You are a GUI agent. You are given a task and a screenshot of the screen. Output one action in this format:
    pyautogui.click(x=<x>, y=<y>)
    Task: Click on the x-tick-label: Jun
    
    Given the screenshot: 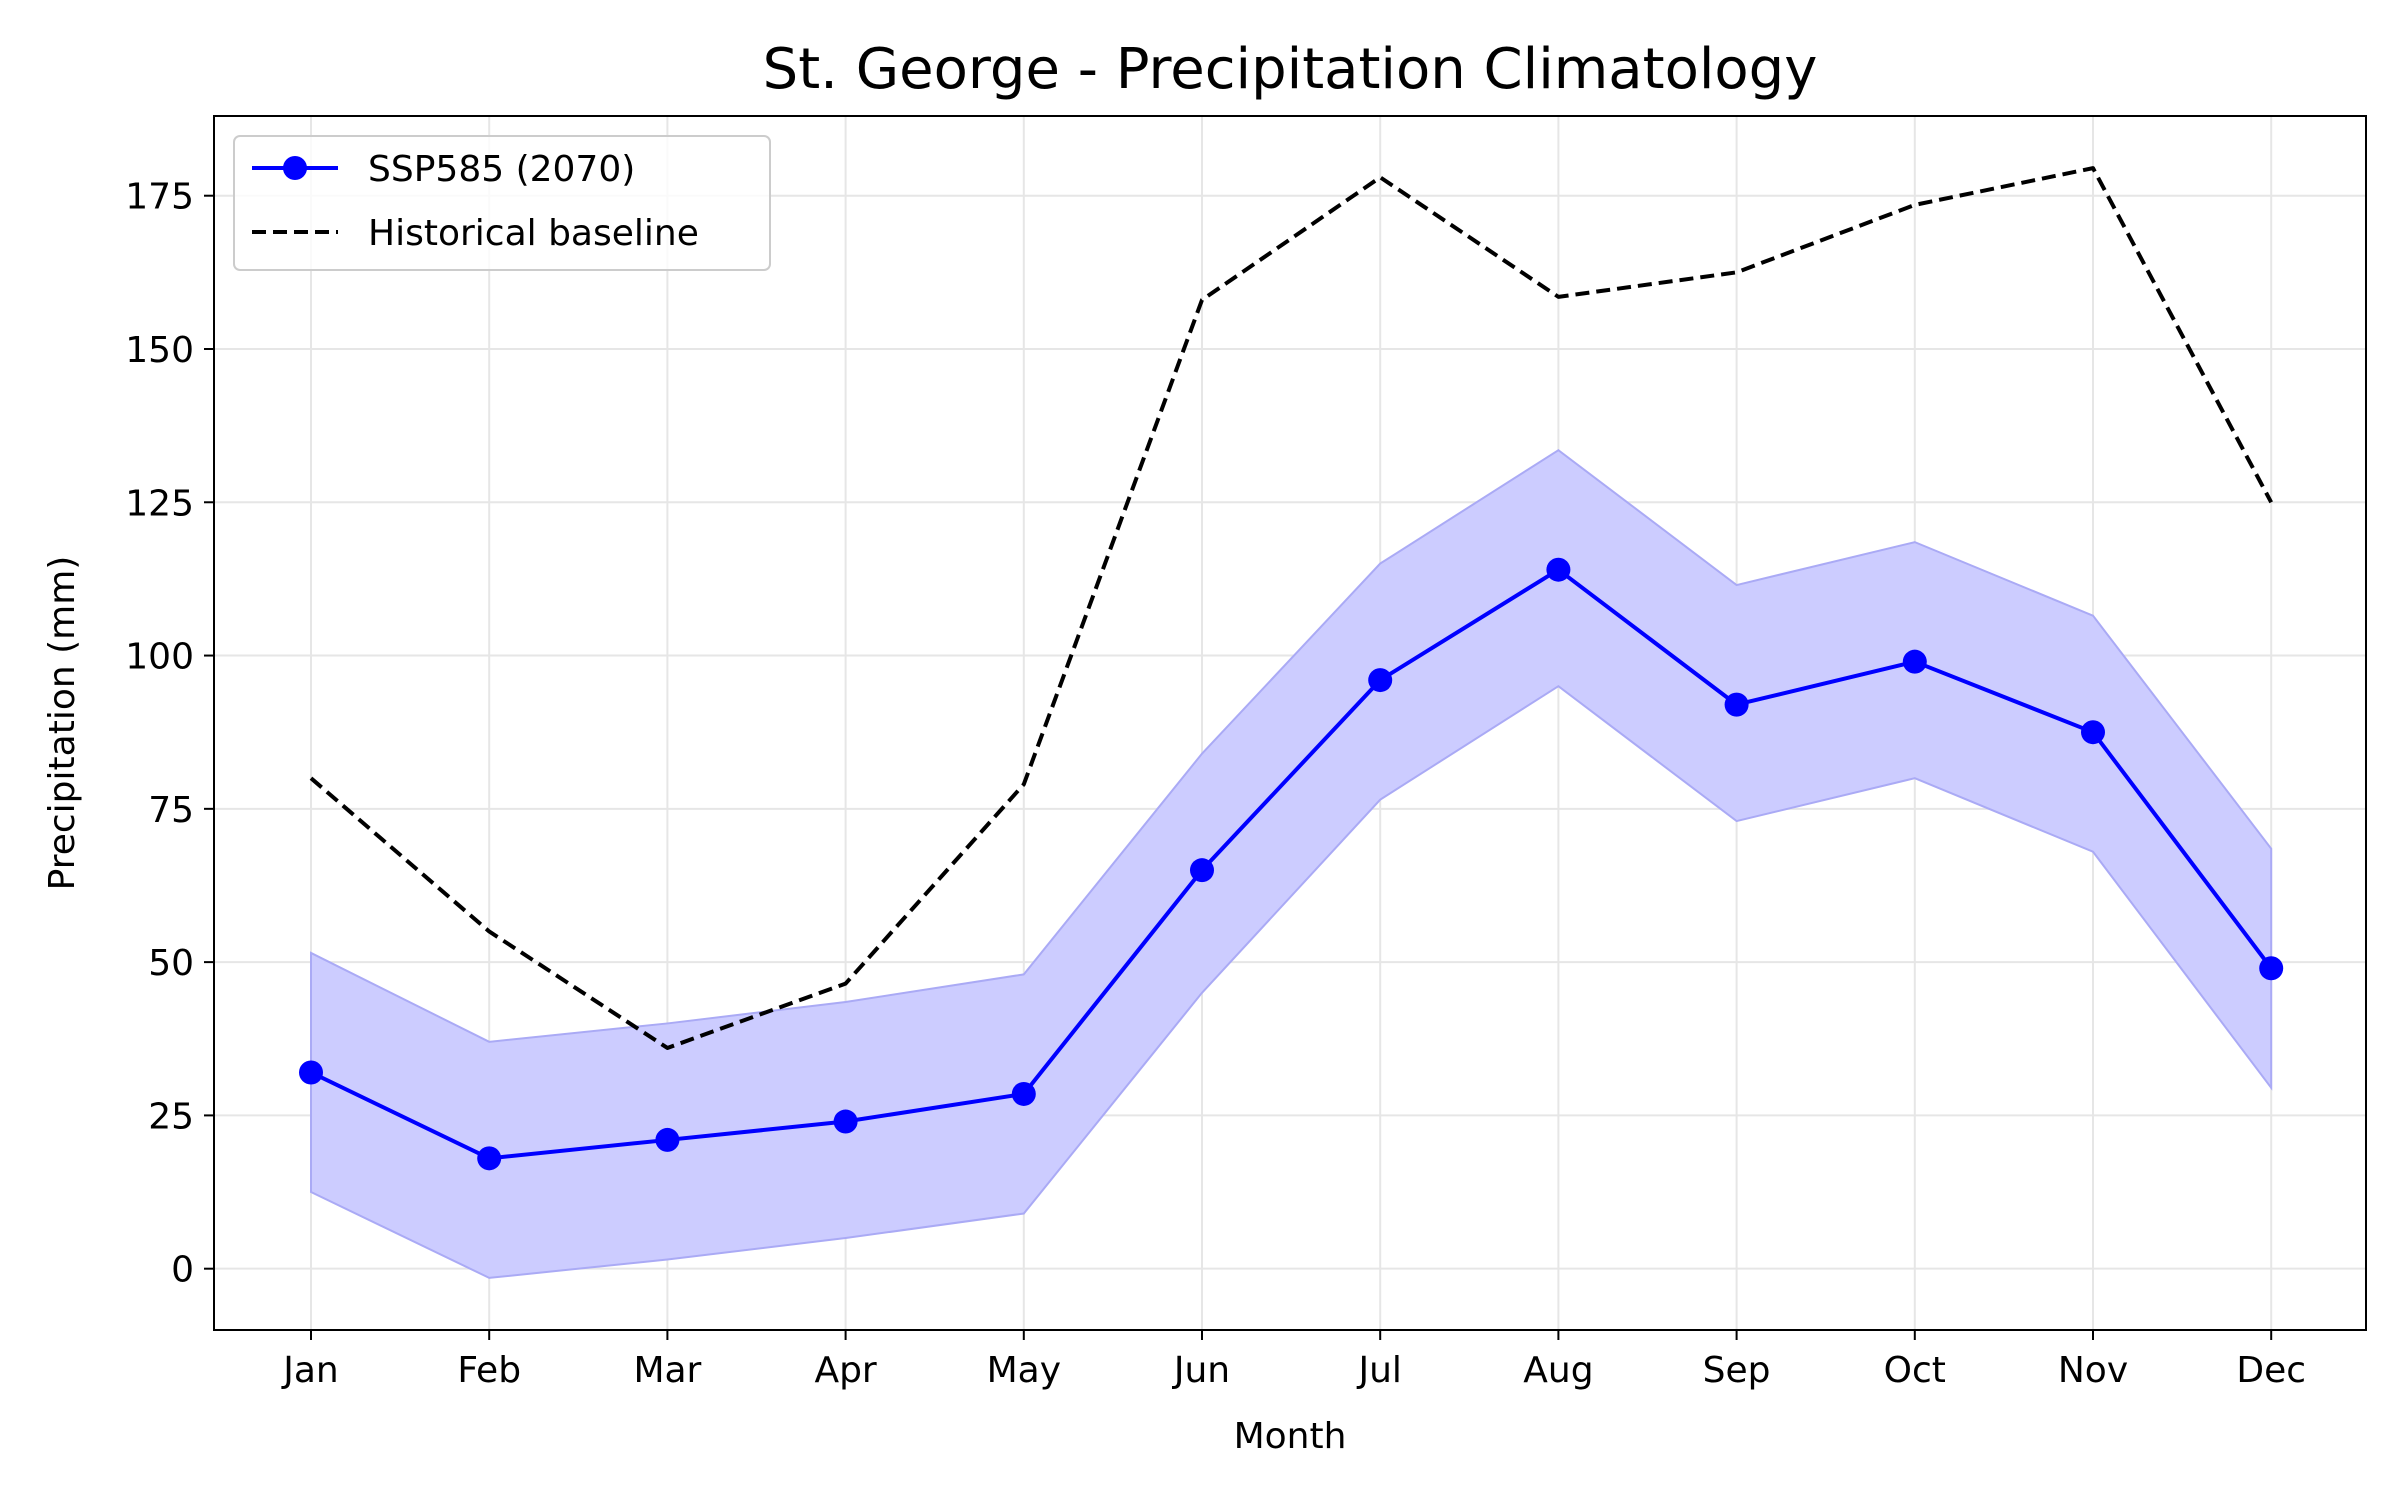 What is the action you would take?
    pyautogui.click(x=1201, y=1370)
    